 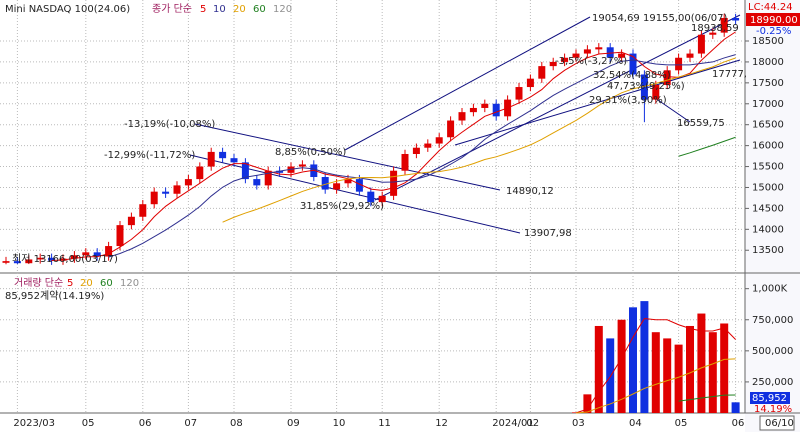 What do you see at coordinates (310, 152) in the screenshot?
I see `annotation: 8,85%(0,50%)` at bounding box center [310, 152].